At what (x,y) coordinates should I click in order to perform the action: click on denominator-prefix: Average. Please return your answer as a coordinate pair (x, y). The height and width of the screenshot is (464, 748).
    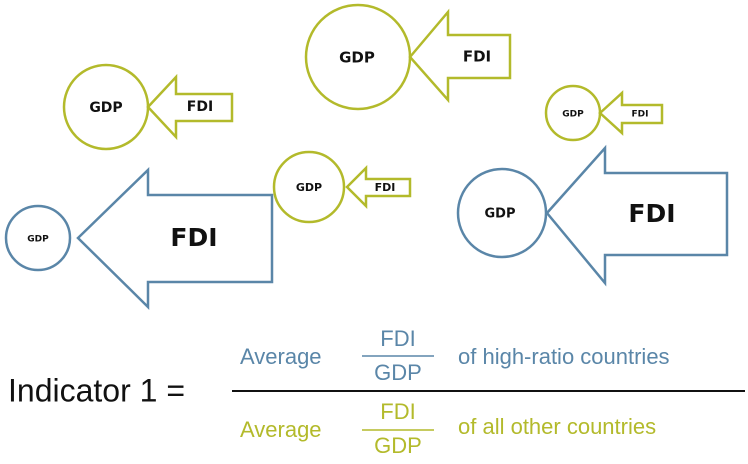
    Looking at the image, I should click on (281, 429).